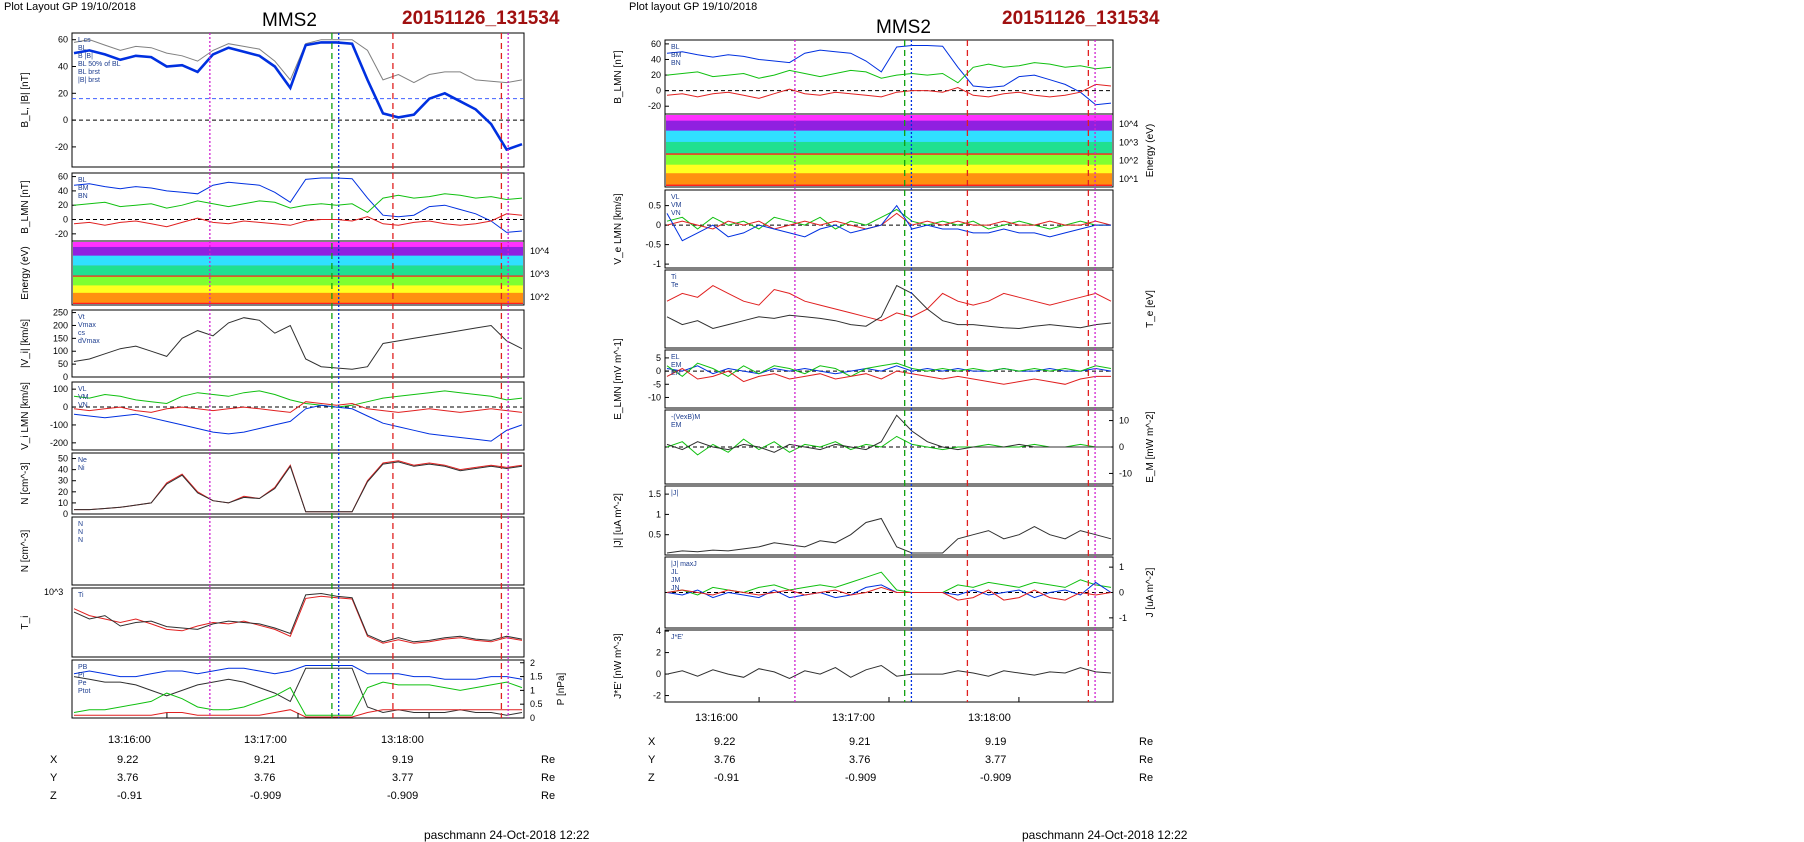  I want to click on coord-value: 9.19, so click(996, 742).